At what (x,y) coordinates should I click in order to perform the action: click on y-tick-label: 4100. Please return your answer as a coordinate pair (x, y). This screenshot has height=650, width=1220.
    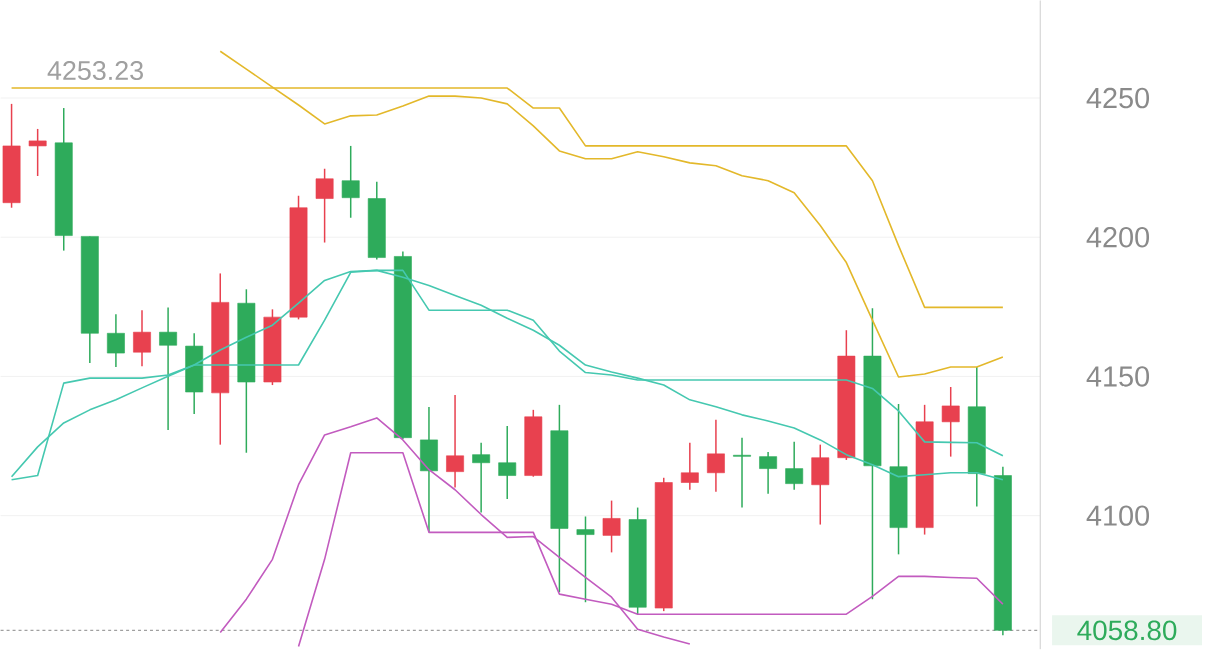
    Looking at the image, I should click on (1118, 515).